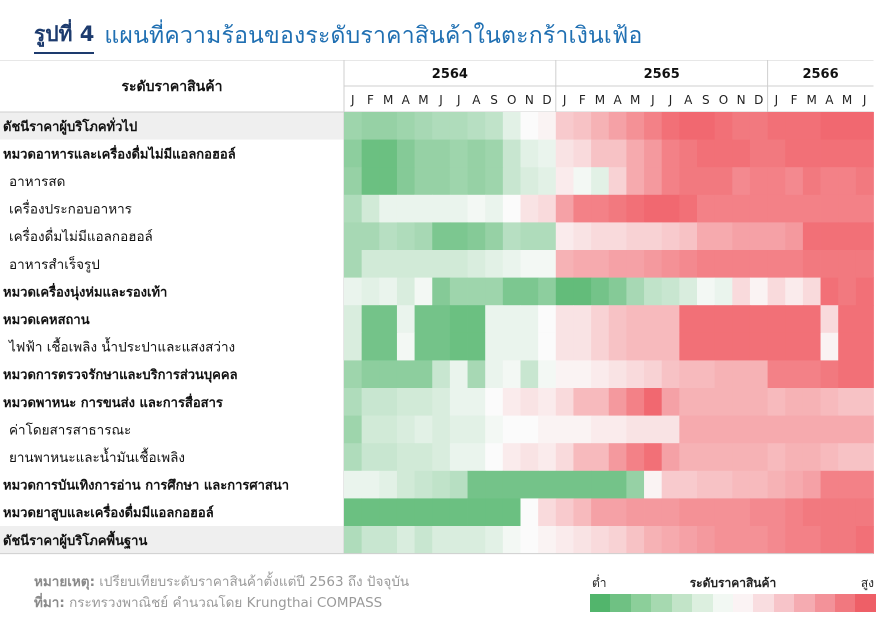  What do you see at coordinates (820, 74) in the screenshot?
I see `year-label: 2566` at bounding box center [820, 74].